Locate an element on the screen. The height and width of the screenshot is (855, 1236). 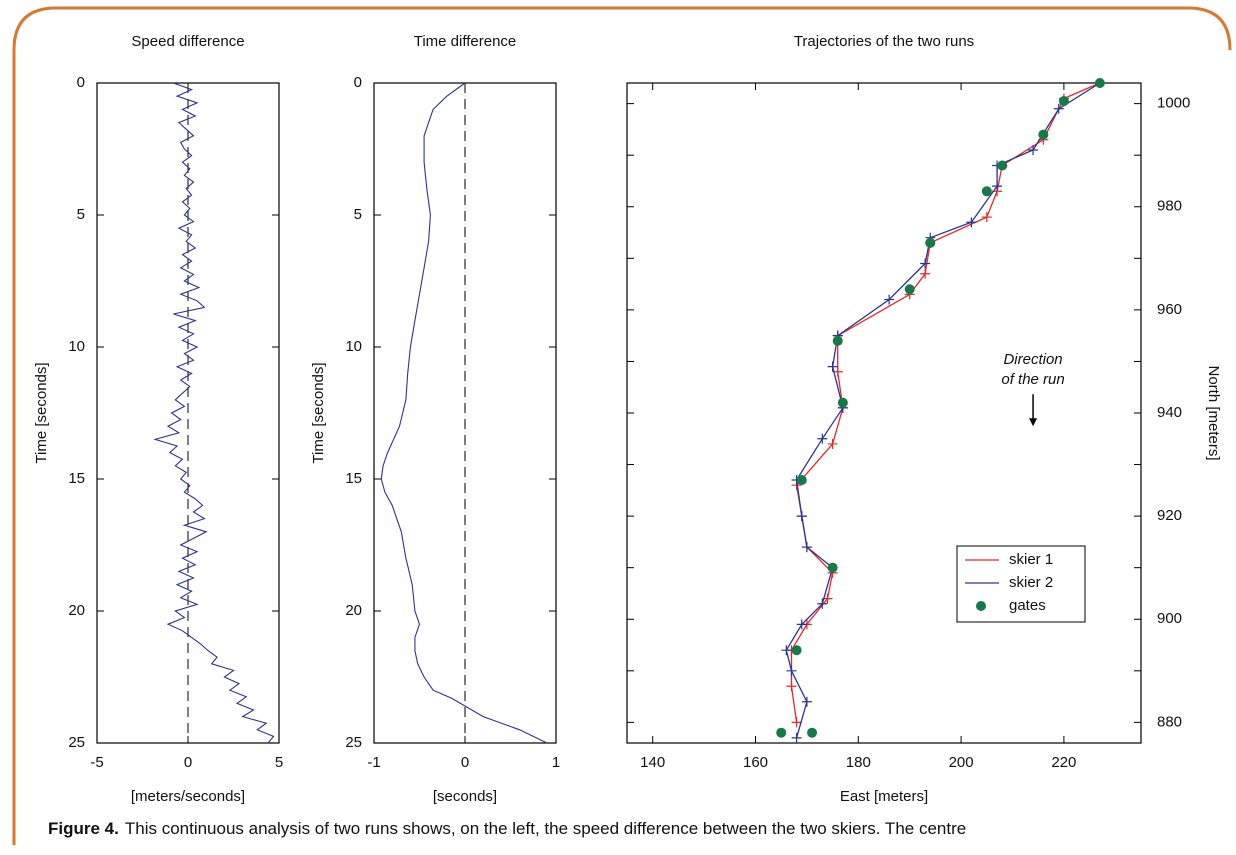
x-axis-label: [seconds] is located at coordinates (465, 796).